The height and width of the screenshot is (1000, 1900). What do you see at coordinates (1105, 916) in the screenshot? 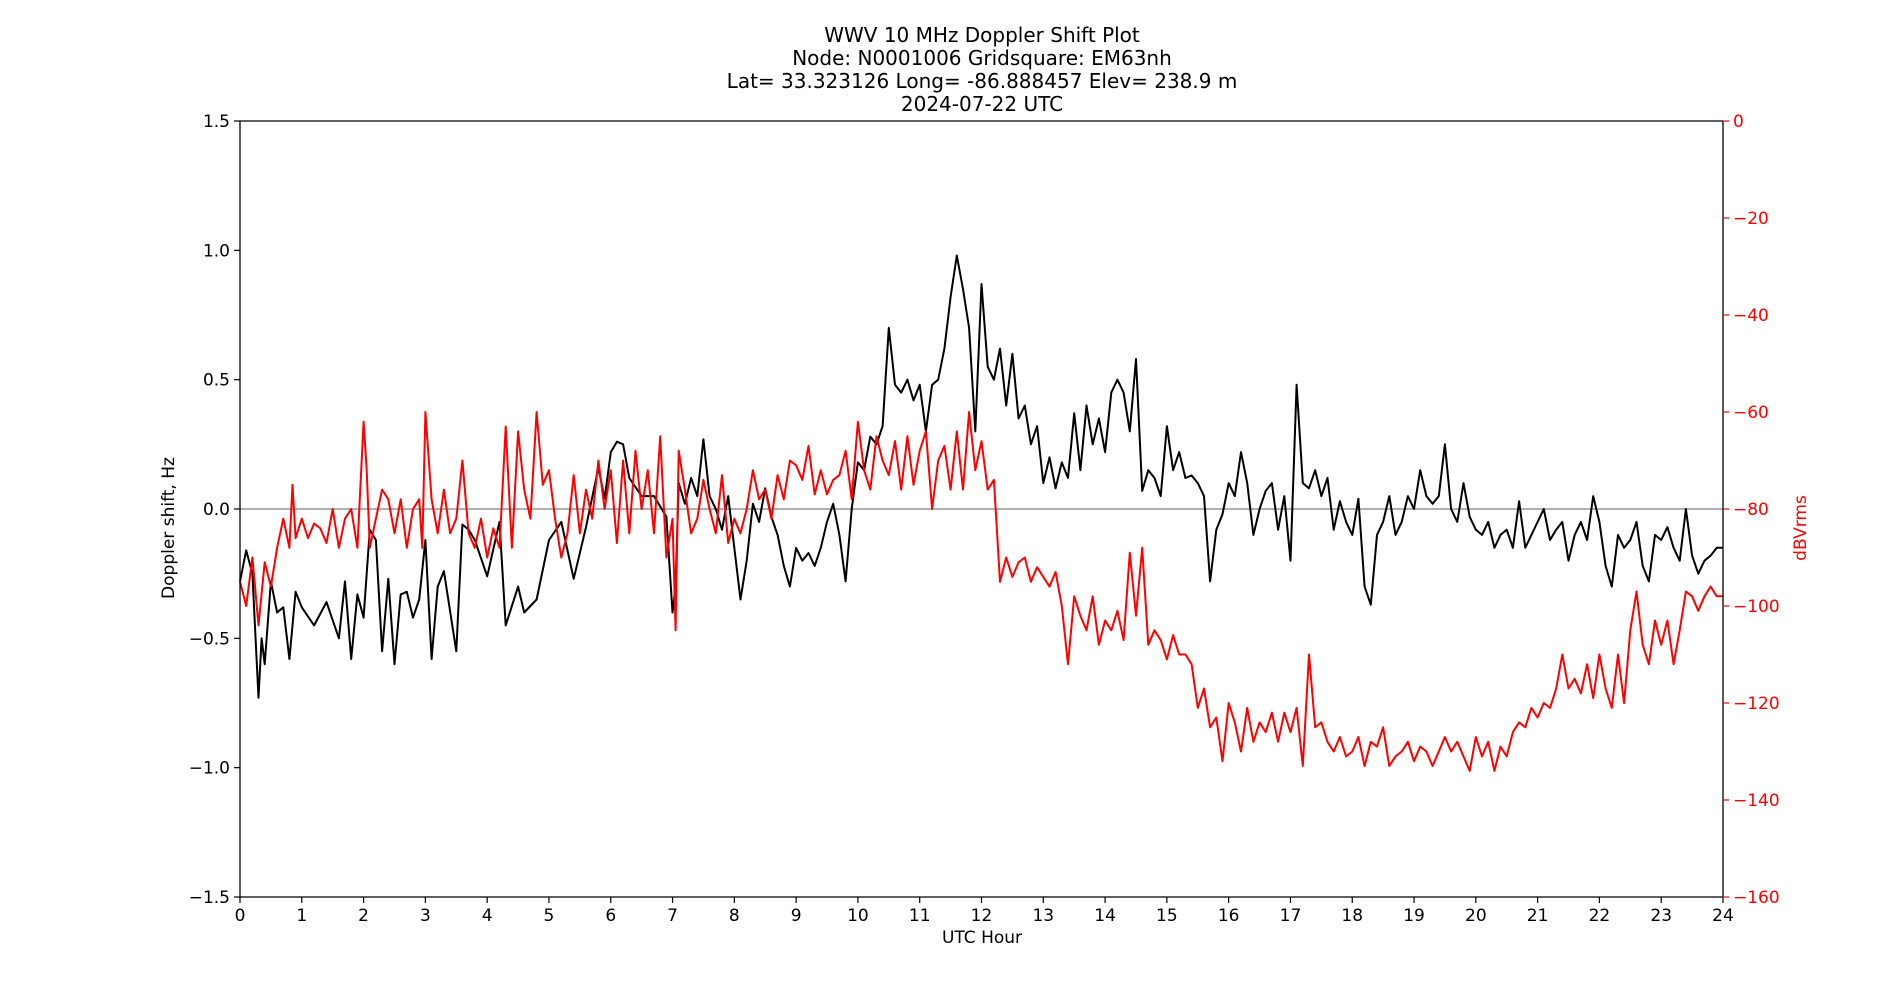
I see `x-tick-label: 14` at bounding box center [1105, 916].